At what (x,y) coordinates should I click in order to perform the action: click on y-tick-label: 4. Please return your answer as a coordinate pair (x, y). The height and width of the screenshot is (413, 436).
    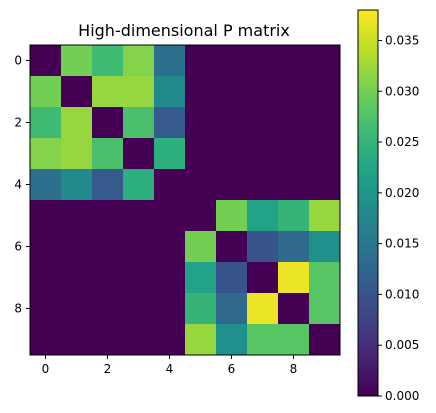
    Looking at the image, I should click on (18, 185).